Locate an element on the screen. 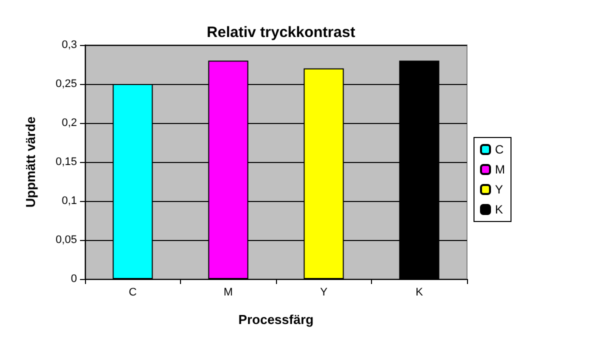  x-tick-label: C is located at coordinates (132, 292).